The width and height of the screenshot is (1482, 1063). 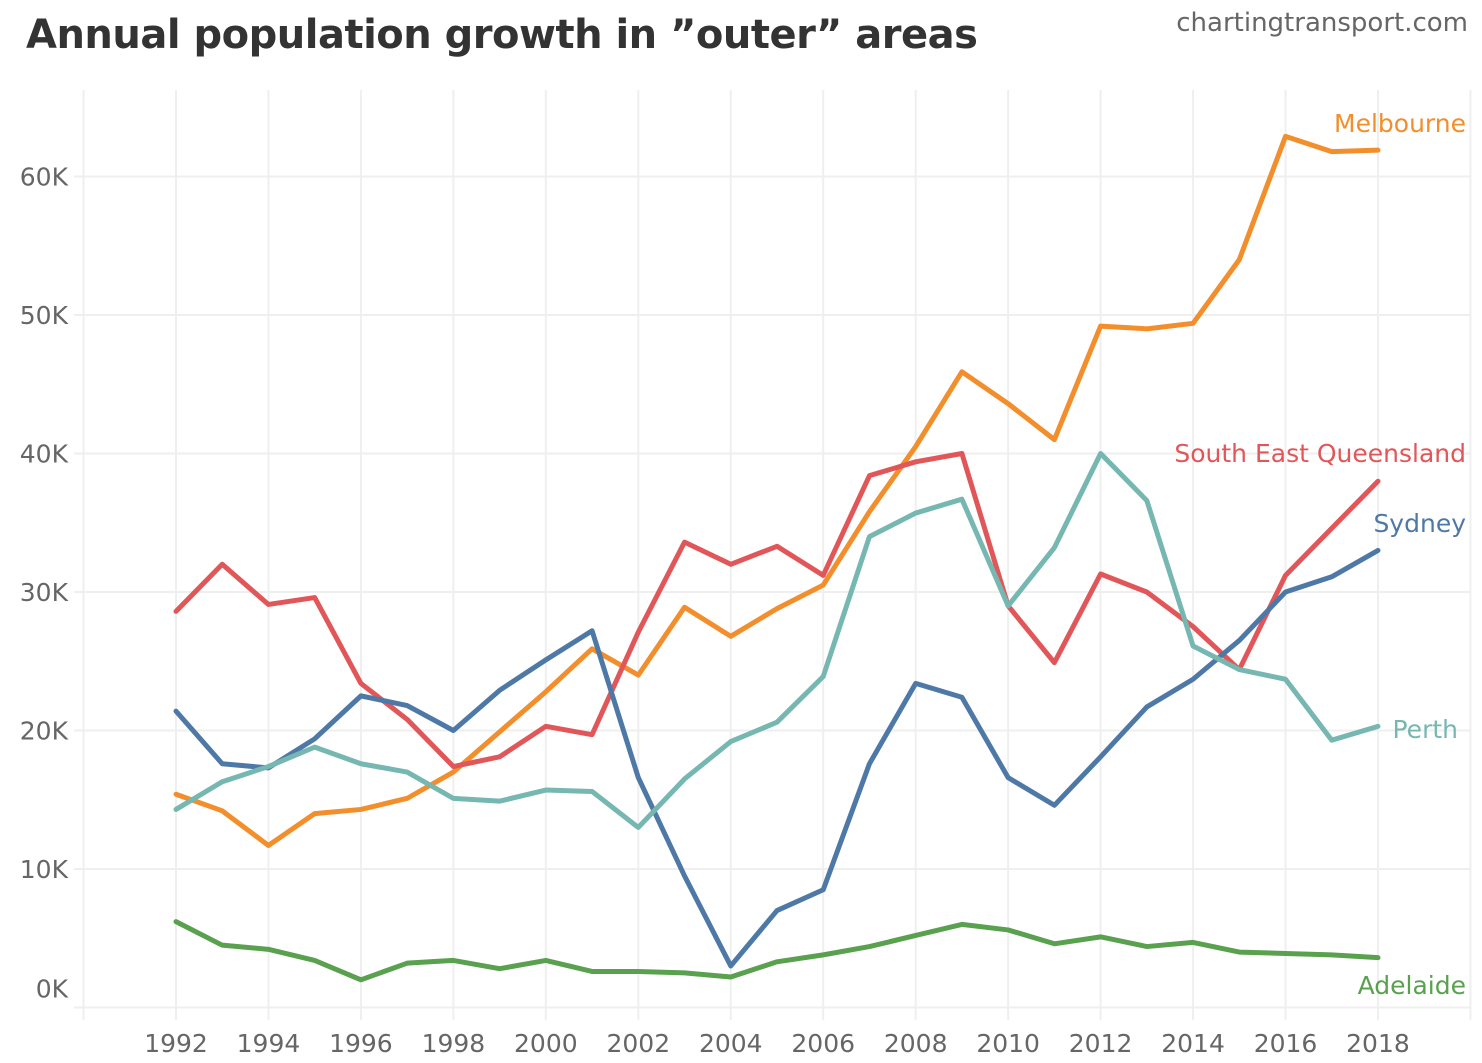 What do you see at coordinates (546, 1043) in the screenshot?
I see `x-tick-label: 2000` at bounding box center [546, 1043].